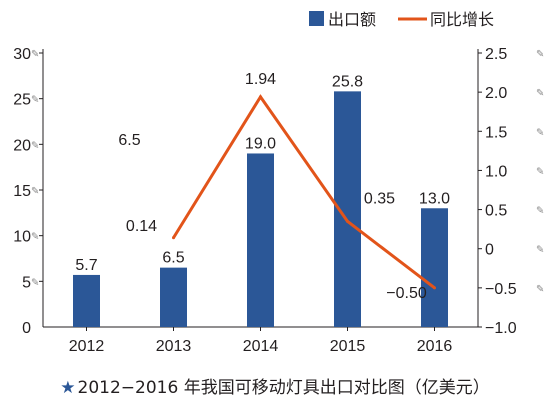  What do you see at coordinates (434, 267) in the screenshot?
I see `bar-2016` at bounding box center [434, 267].